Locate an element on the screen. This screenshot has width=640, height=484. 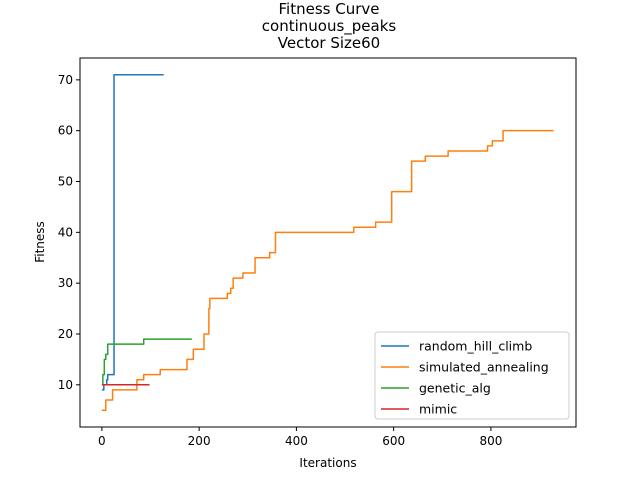
series-line-random-hill-climb is located at coordinates (132, 232).